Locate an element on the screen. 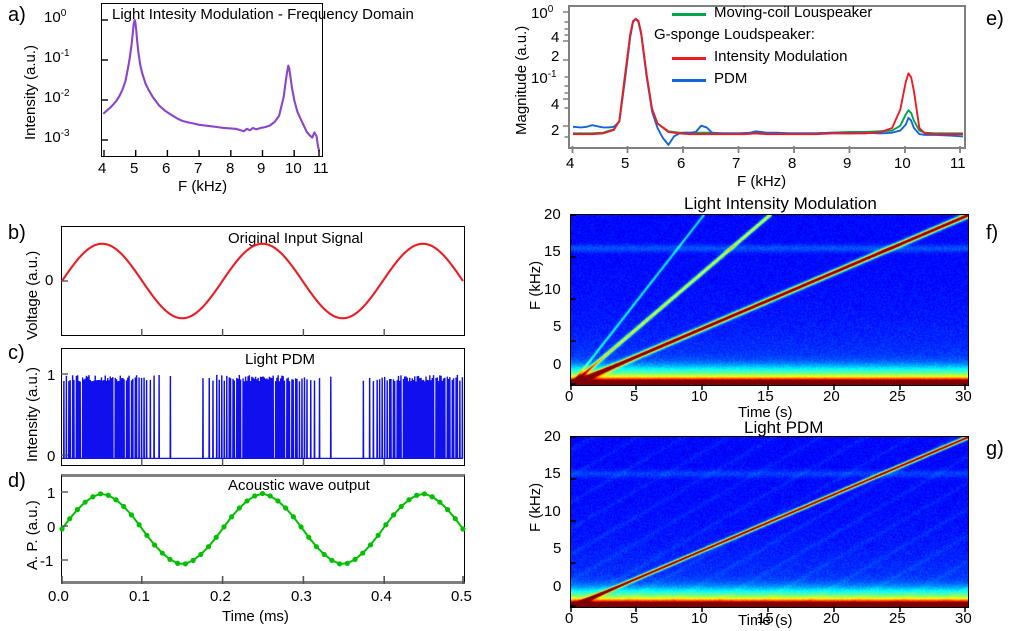 The height and width of the screenshot is (631, 1018). panel-letter-b: b) is located at coordinates (17, 233).